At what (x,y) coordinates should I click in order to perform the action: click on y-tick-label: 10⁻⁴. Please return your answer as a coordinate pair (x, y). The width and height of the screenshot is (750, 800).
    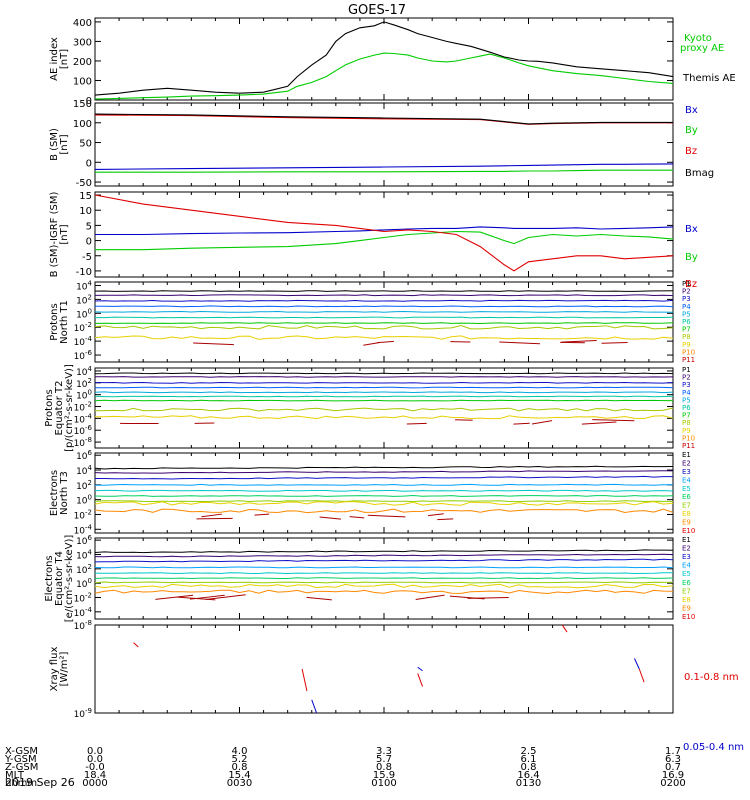
    Looking at the image, I should click on (83, 612).